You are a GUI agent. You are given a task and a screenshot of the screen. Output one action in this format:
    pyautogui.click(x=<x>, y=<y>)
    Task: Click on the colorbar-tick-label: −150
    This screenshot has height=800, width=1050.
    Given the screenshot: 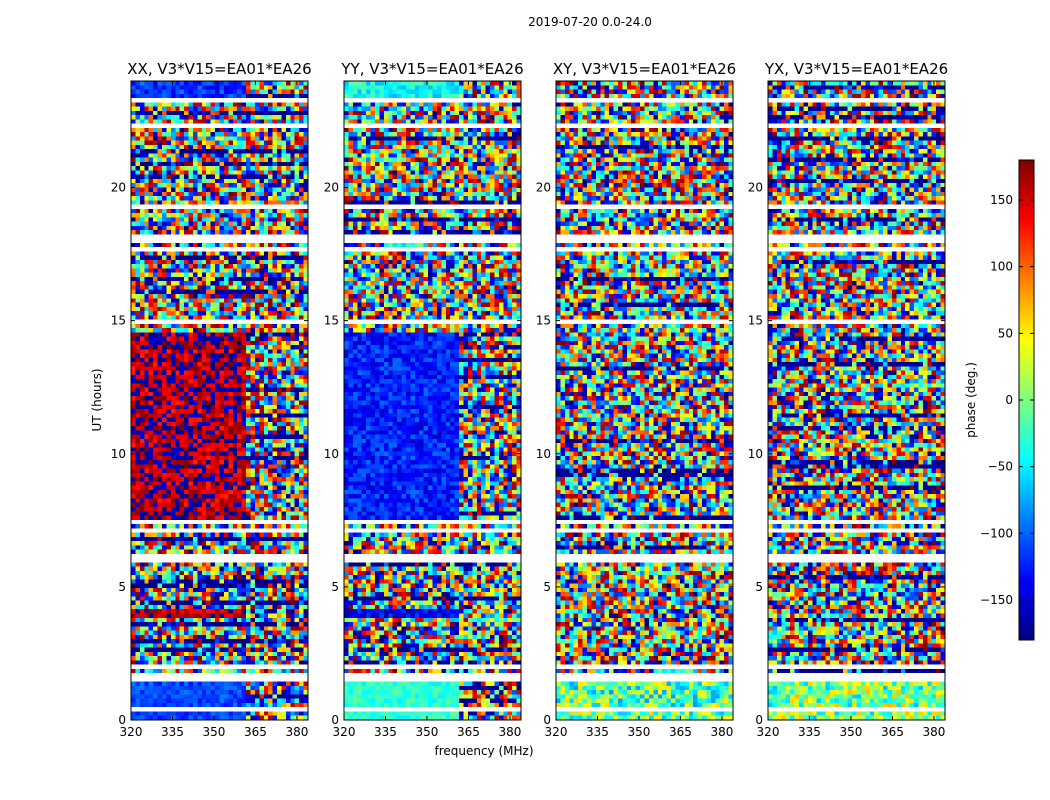 What is the action you would take?
    pyautogui.click(x=996, y=600)
    